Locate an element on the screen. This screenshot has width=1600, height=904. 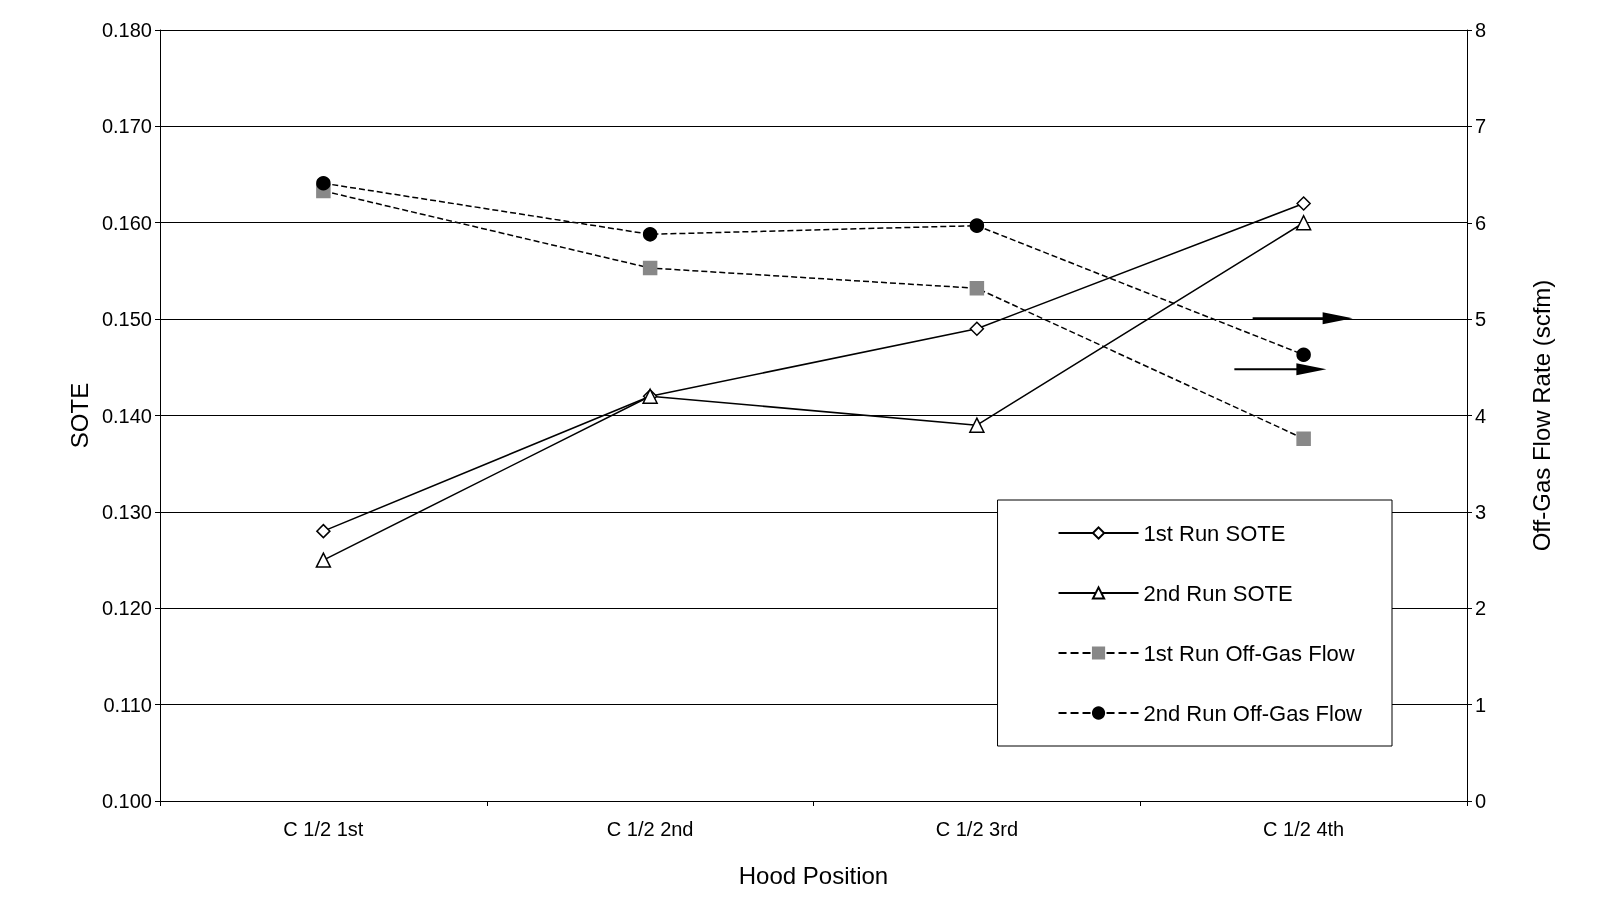
y-tick-label: 0.160 is located at coordinates (126, 222).